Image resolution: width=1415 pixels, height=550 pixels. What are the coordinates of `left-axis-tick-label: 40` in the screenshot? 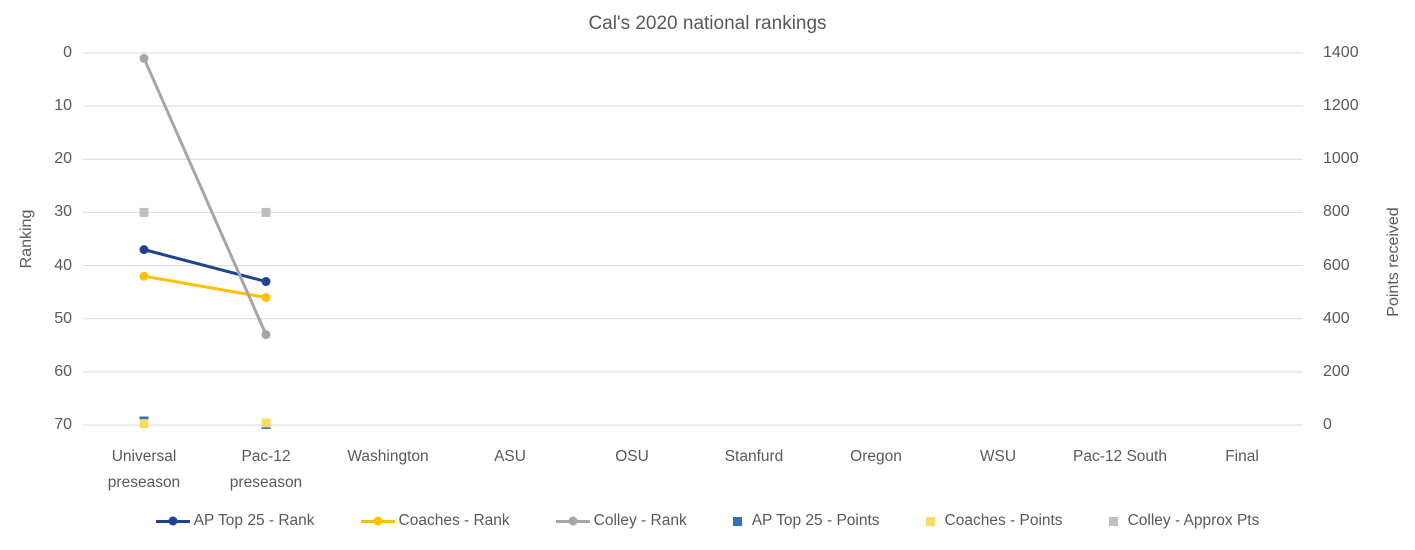 It's located at (63, 265).